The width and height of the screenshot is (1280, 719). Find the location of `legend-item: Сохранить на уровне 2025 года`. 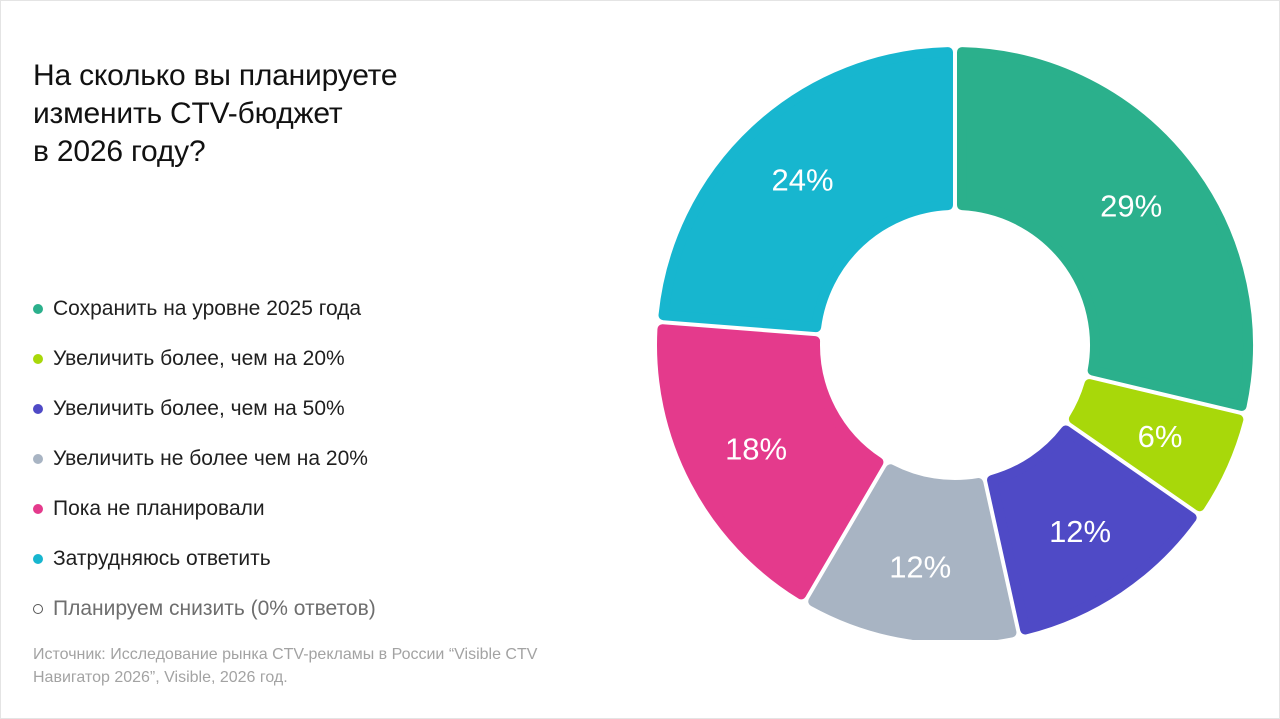

legend-item: Сохранить на уровне 2025 года is located at coordinates (204, 309).